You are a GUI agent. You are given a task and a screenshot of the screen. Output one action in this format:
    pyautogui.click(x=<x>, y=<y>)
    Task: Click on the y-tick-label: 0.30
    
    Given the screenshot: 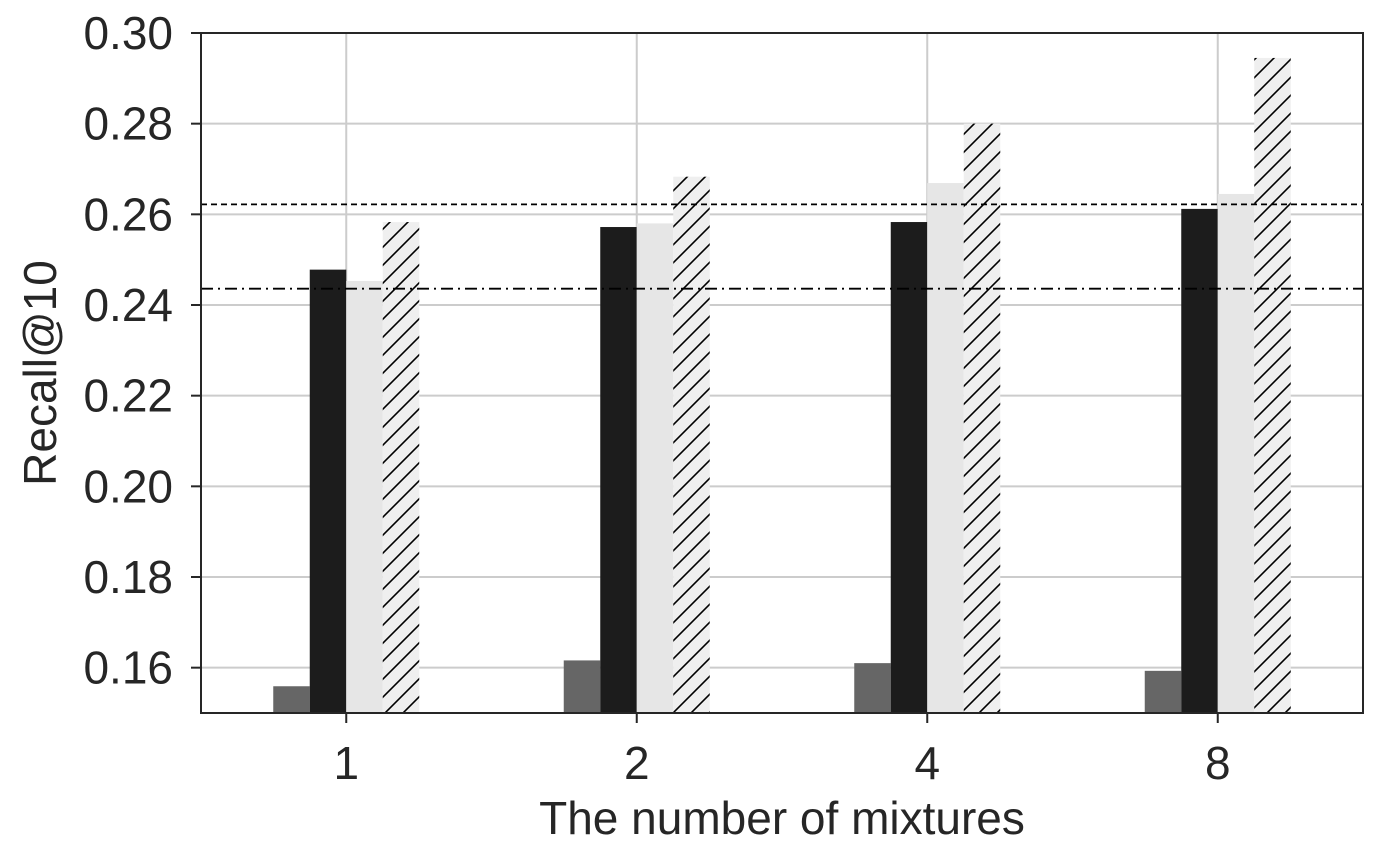 What is the action you would take?
    pyautogui.click(x=128, y=33)
    